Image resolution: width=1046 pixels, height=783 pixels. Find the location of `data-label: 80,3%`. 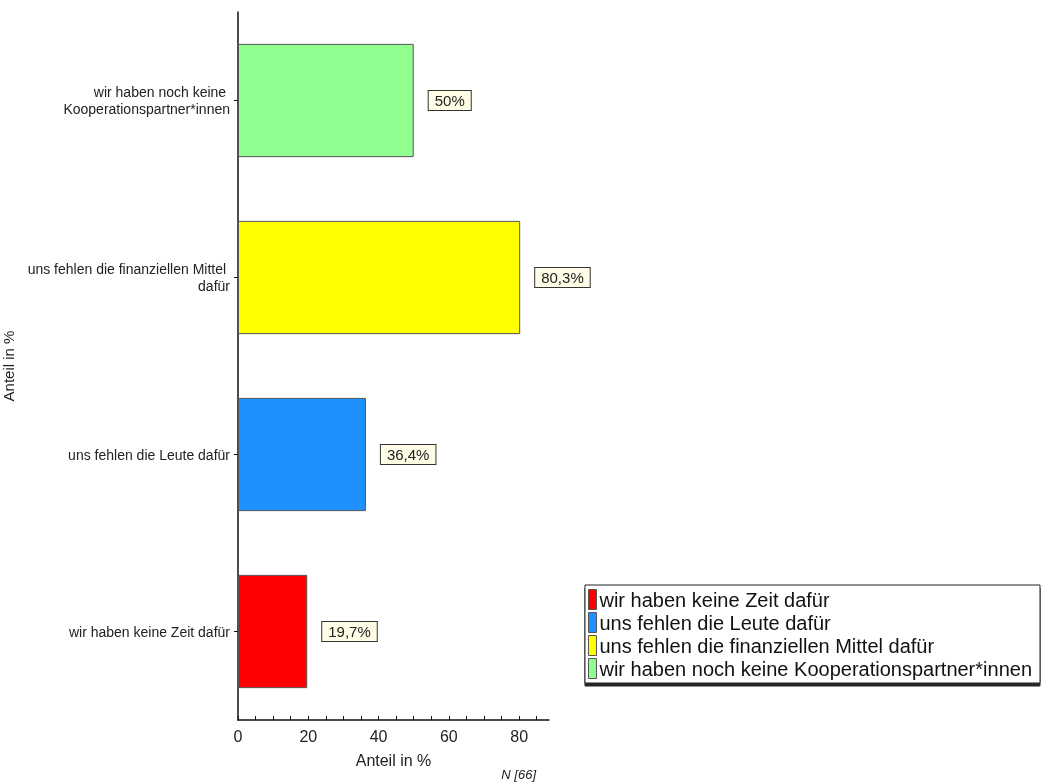

data-label: 80,3% is located at coordinates (562, 277).